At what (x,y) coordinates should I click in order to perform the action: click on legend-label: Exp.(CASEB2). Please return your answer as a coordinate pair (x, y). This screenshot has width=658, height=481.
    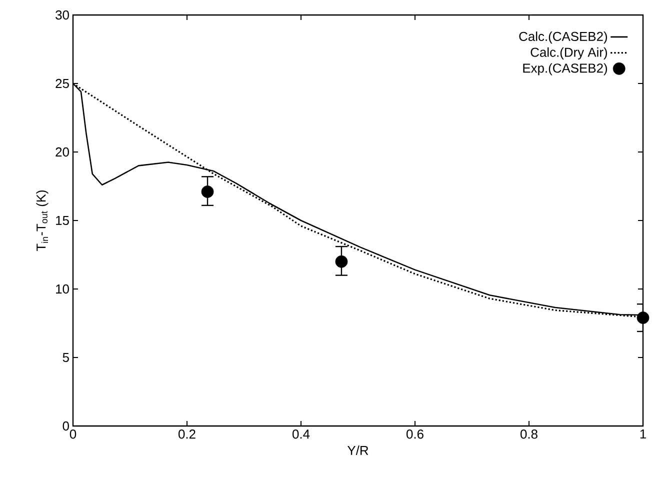
    Looking at the image, I should click on (565, 69).